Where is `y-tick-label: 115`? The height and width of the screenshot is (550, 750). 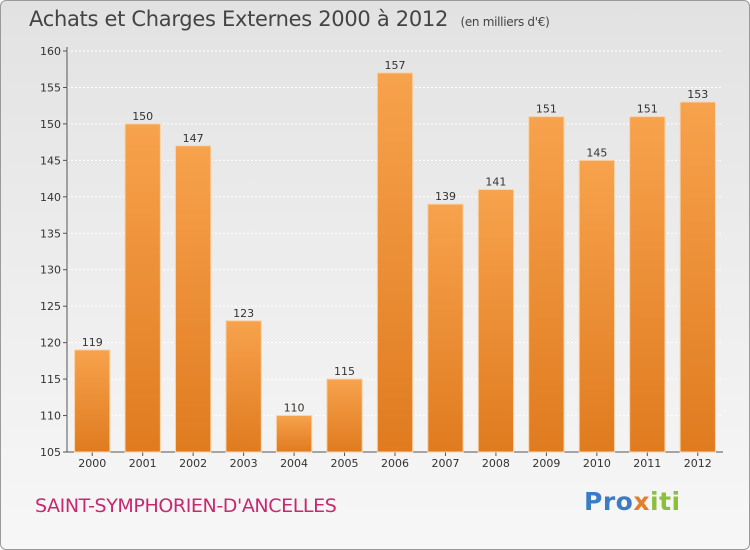 y-tick-label: 115 is located at coordinates (50, 379).